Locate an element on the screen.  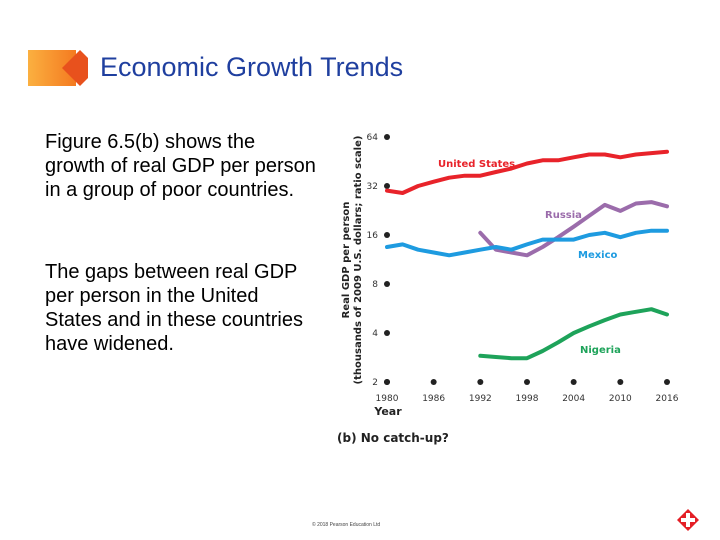
chart-caption: (b) No catch-up? is located at coordinates (393, 438).